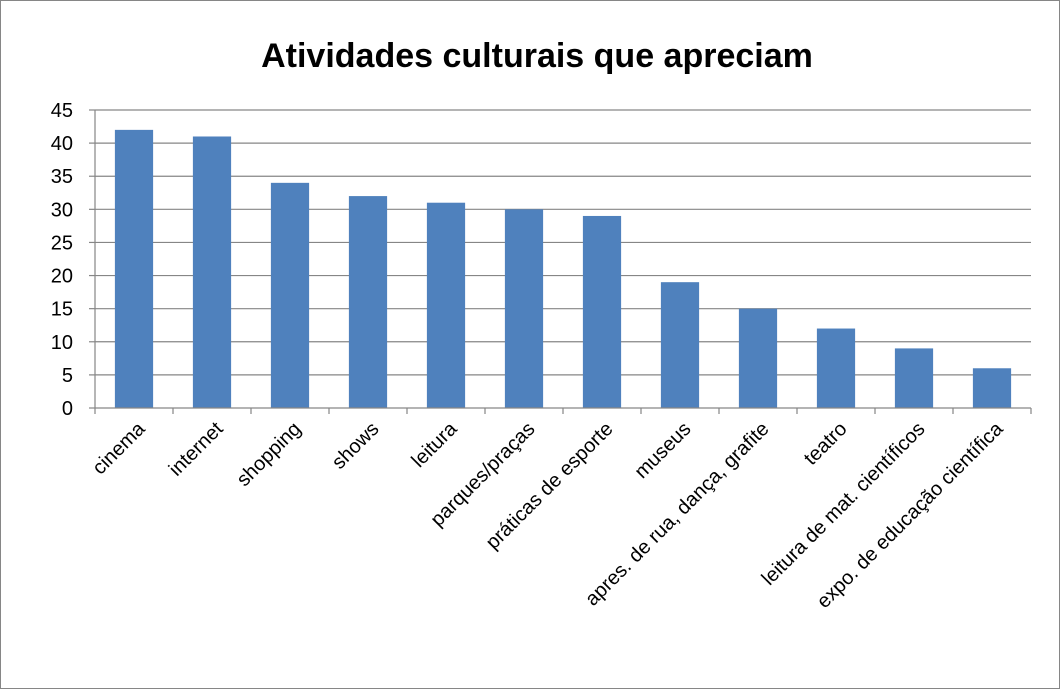  I want to click on x-tick-label: teatro, so click(826, 444).